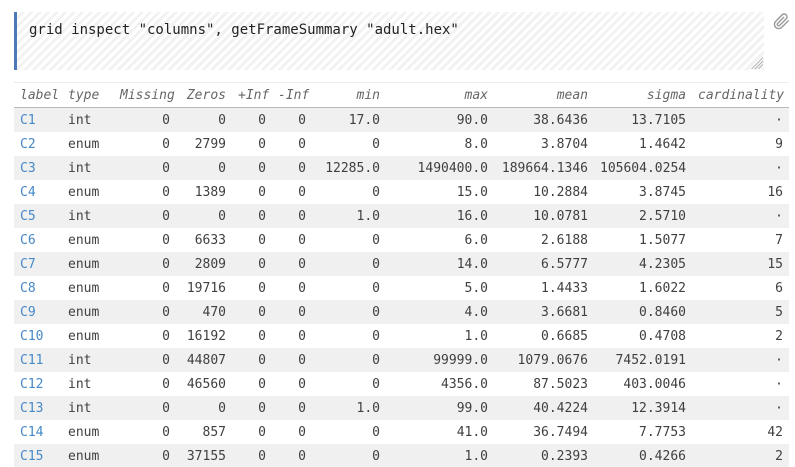  What do you see at coordinates (643, 216) in the screenshot?
I see `value-cell: 2.5710` at bounding box center [643, 216].